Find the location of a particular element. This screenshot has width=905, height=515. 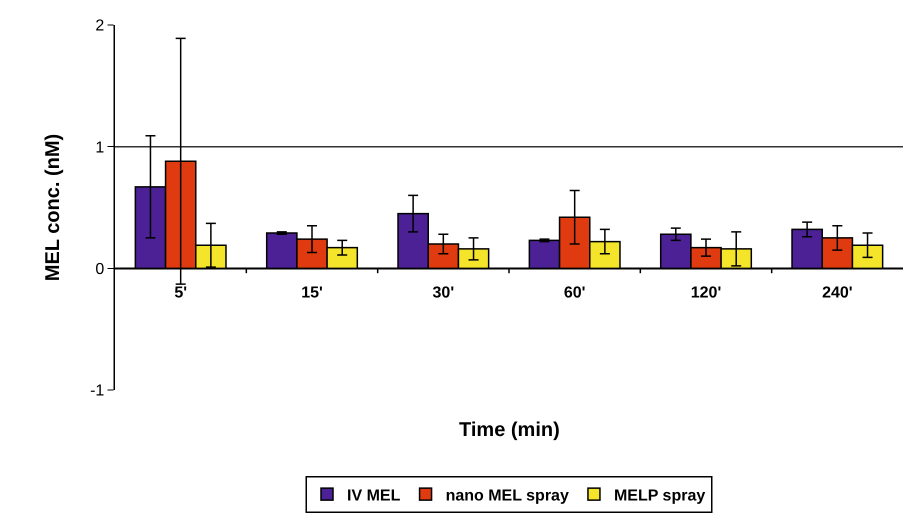

y-tick-label: 1 is located at coordinates (99, 147).